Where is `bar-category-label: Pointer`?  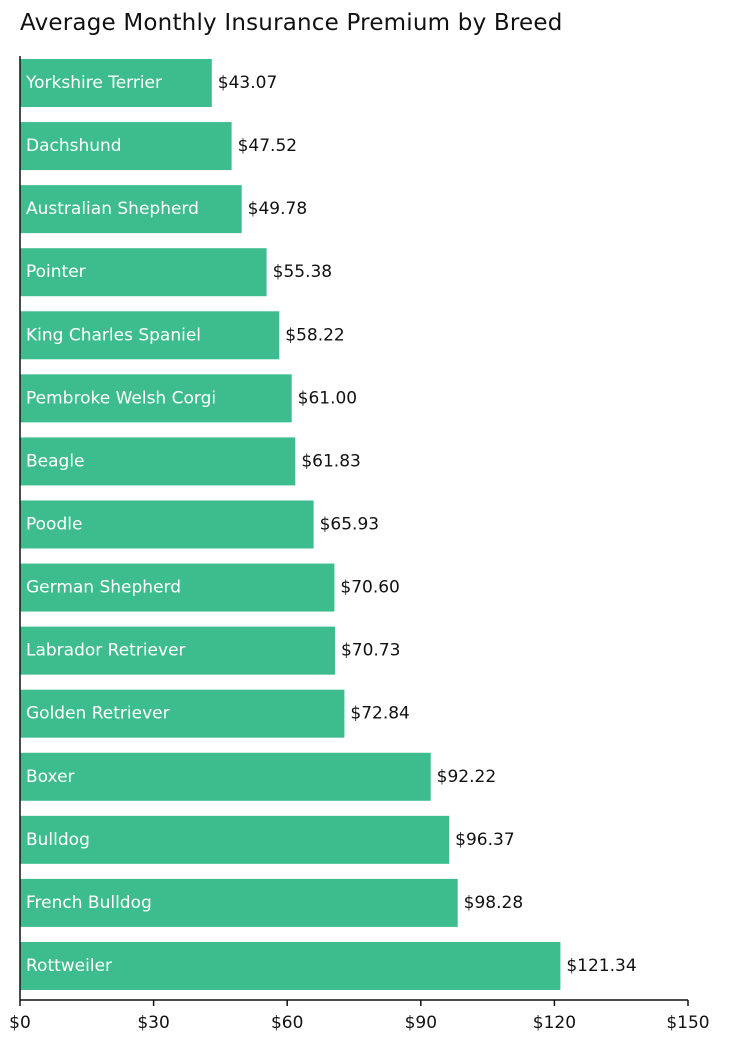
bar-category-label: Pointer is located at coordinates (56, 272).